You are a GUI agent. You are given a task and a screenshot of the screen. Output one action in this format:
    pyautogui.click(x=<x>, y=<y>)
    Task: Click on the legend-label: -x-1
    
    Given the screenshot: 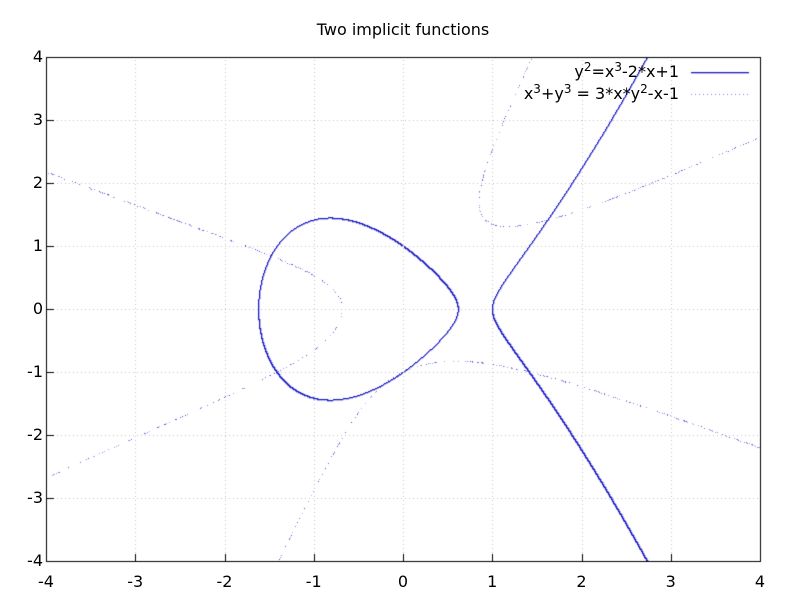 What is the action you would take?
    pyautogui.click(x=663, y=93)
    